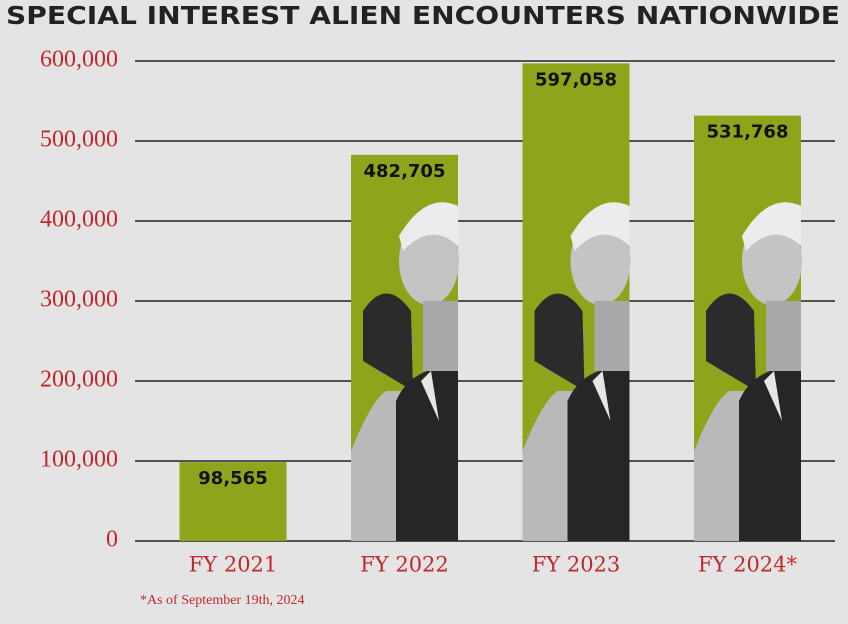 Image resolution: width=848 pixels, height=624 pixels. What do you see at coordinates (79, 460) in the screenshot?
I see `y-tick-label: 100,000` at bounding box center [79, 460].